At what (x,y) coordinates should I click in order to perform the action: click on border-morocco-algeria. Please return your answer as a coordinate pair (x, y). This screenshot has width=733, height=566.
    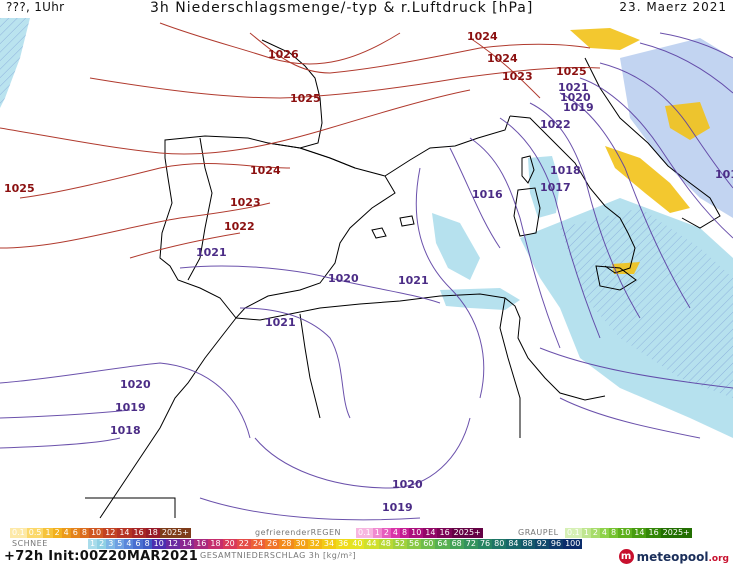
    Looking at the image, I should click on (310, 366).